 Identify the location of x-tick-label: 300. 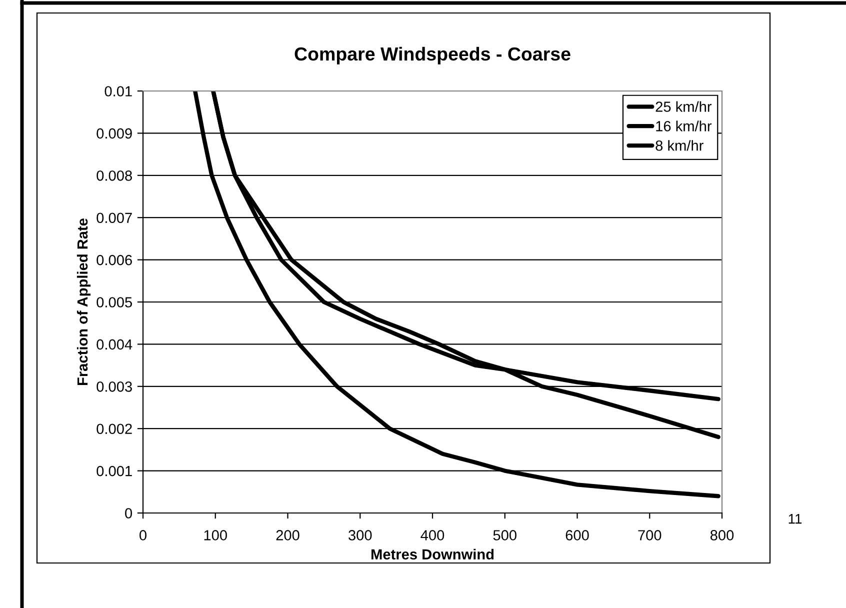
(360, 535).